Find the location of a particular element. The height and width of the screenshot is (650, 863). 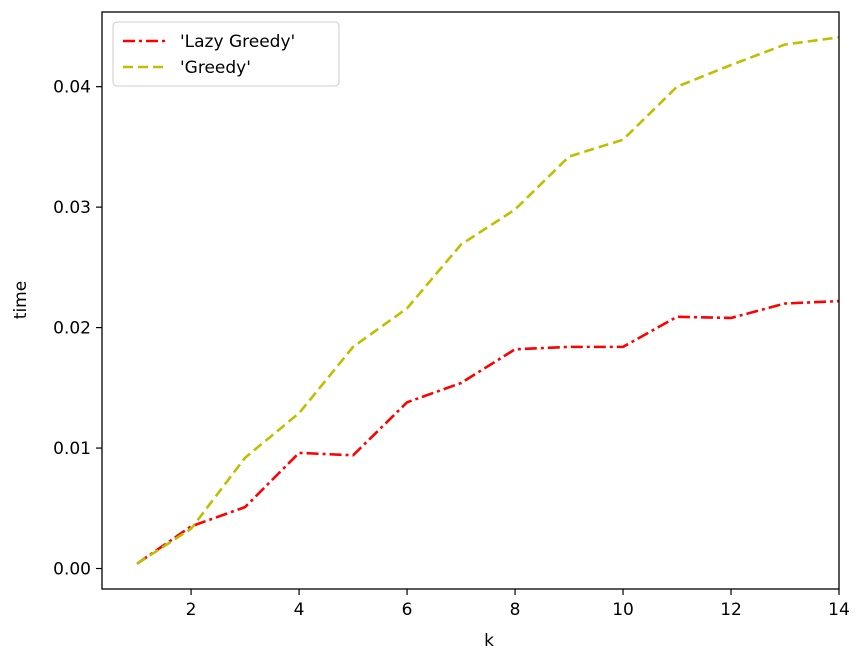

x-tick-label: 6 is located at coordinates (407, 610).